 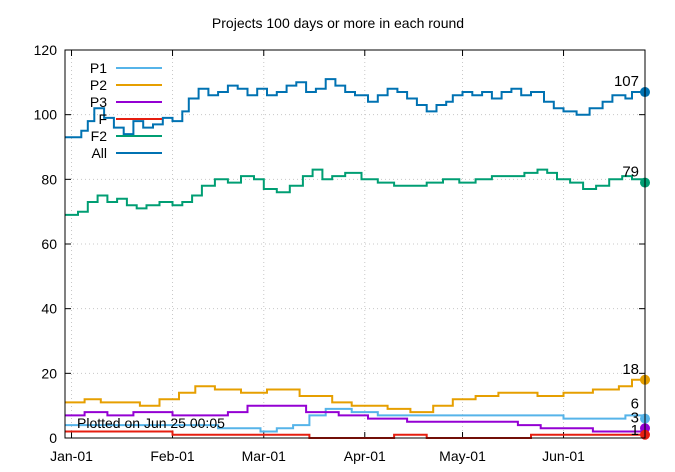 I want to click on legend-label-f: F, so click(x=102, y=119).